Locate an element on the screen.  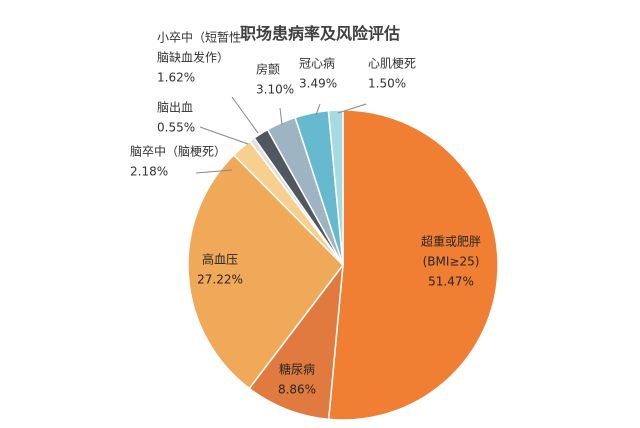
slice-name-label: 小卒中（短暂性 is located at coordinates (199, 37).